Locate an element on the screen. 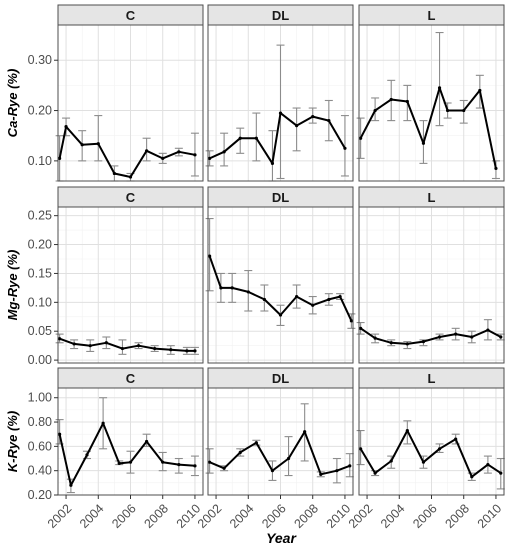  y-tick-label: 0.15 is located at coordinates (40, 273).